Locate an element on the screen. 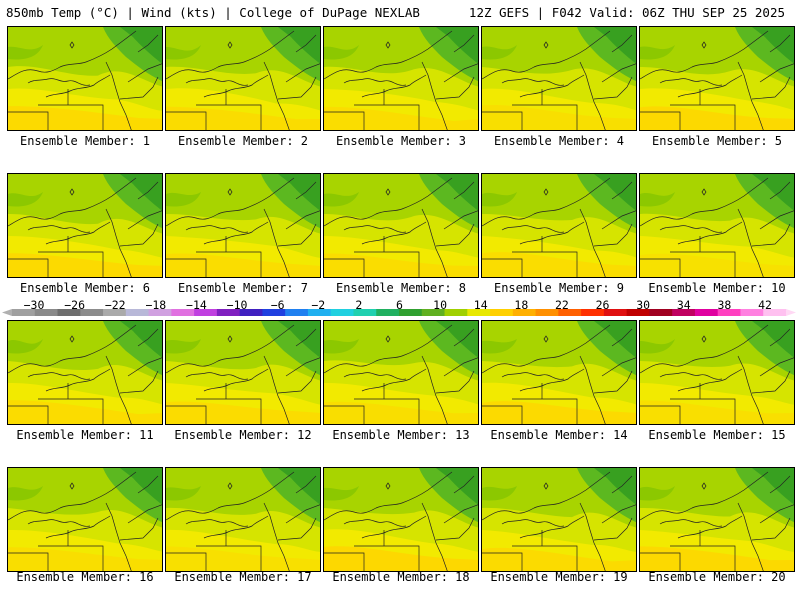 The height and width of the screenshot is (600, 800). colorbar-tick-label: 10 is located at coordinates (440, 305).